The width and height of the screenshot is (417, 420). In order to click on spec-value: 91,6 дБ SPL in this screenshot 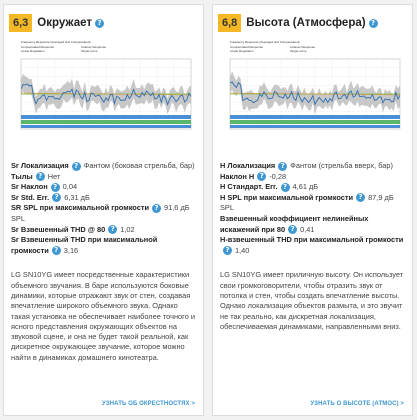, I will do `click(100, 213)`.